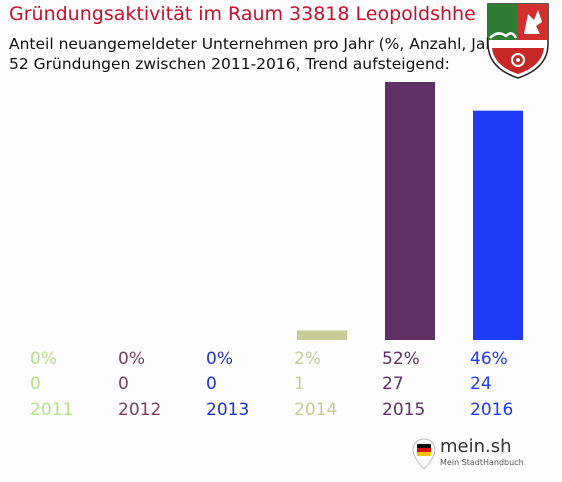 The width and height of the screenshot is (562, 482). What do you see at coordinates (51, 410) in the screenshot?
I see `year-label-2011: 2011` at bounding box center [51, 410].